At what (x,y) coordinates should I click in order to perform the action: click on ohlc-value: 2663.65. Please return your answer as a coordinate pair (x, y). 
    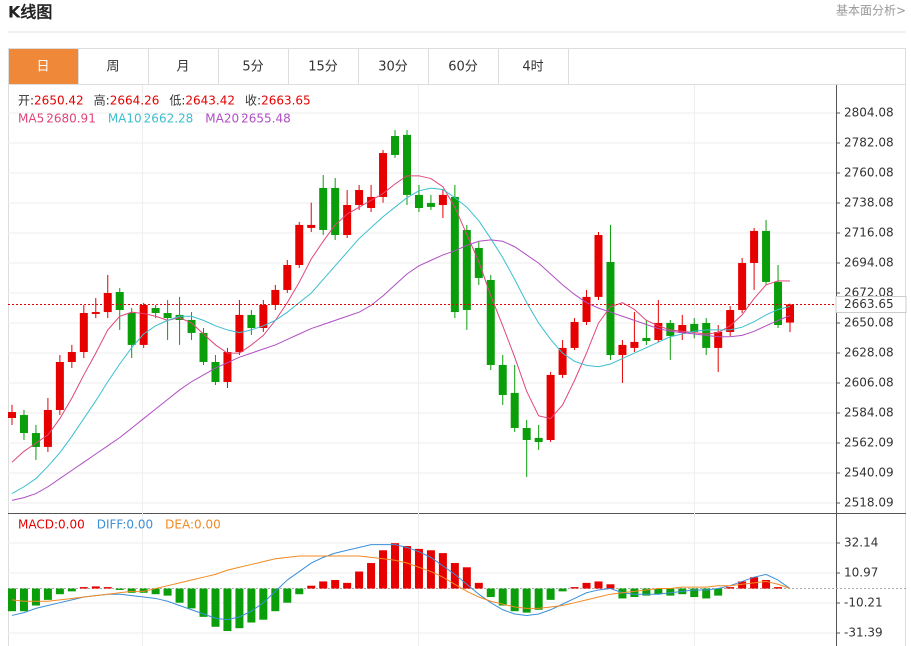
    Looking at the image, I should click on (286, 101).